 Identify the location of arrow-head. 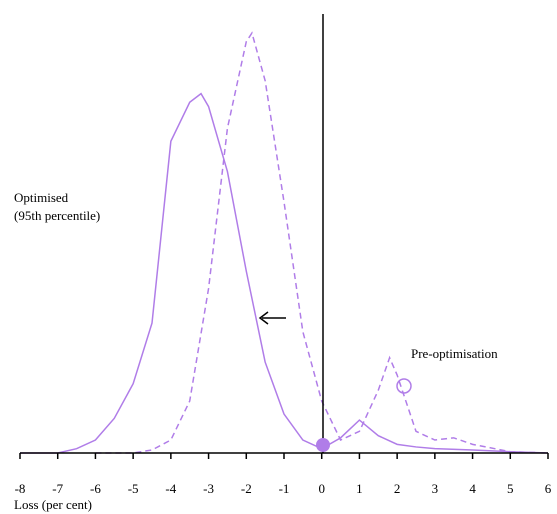
(263, 318).